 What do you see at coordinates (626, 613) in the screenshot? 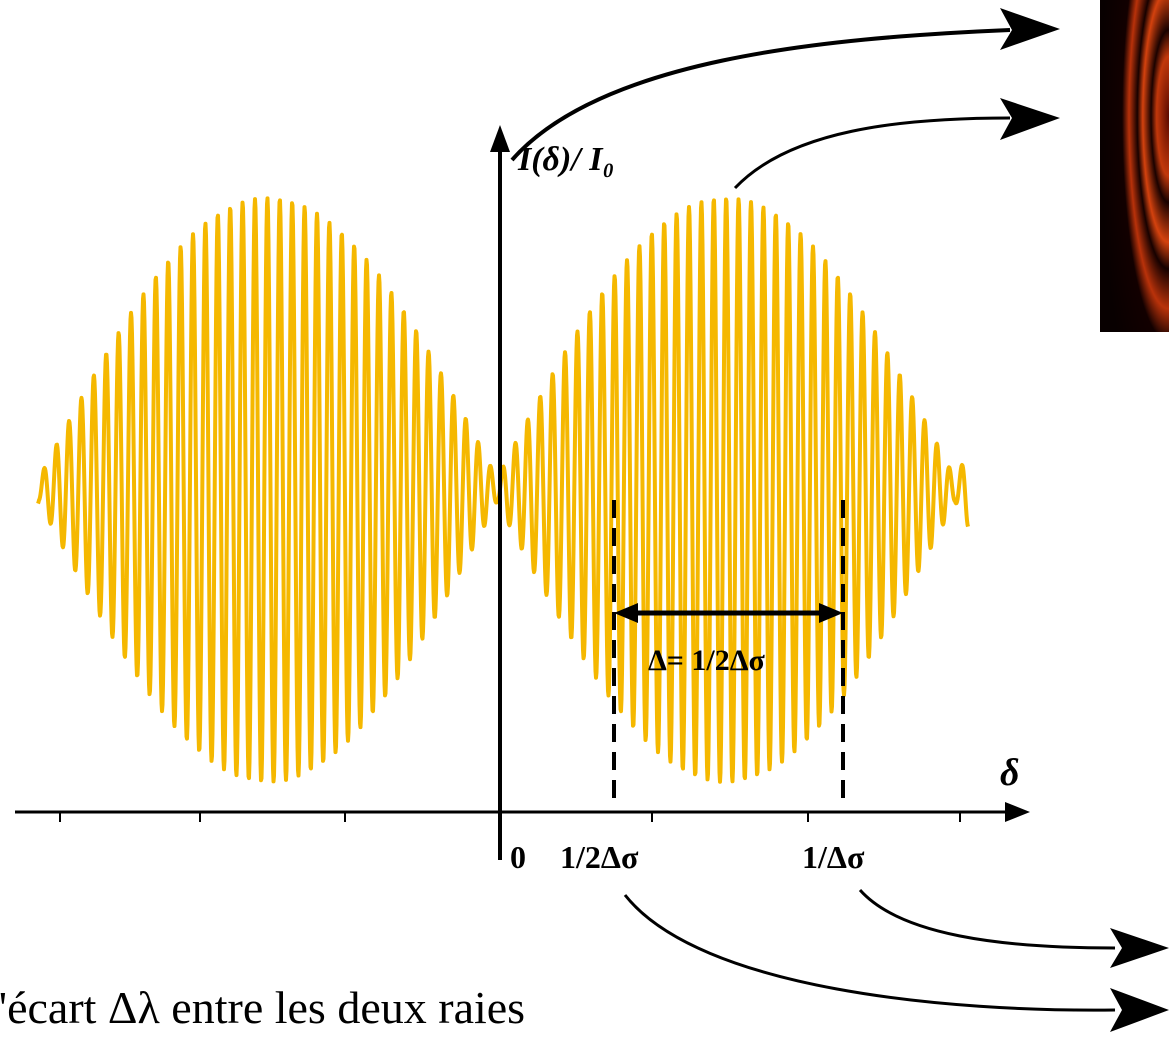
I see `period-arrowhead-left` at bounding box center [626, 613].